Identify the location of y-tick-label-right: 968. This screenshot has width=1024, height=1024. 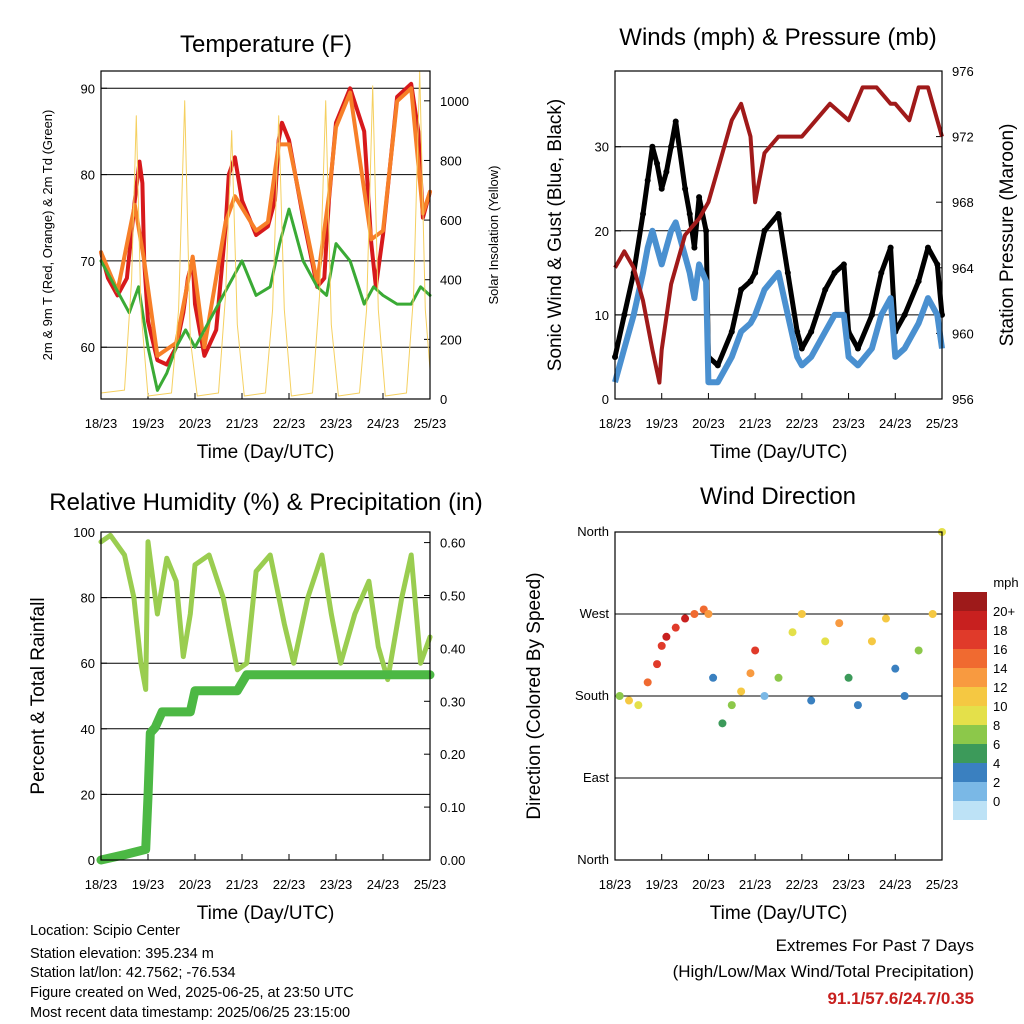
(963, 202).